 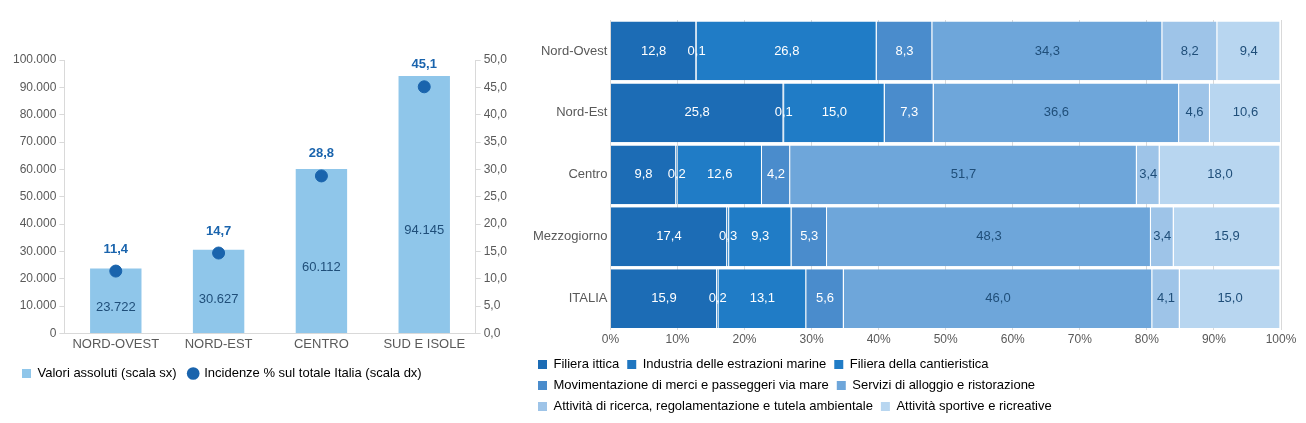 What do you see at coordinates (989, 236) in the screenshot?
I see `data-label: 48,3` at bounding box center [989, 236].